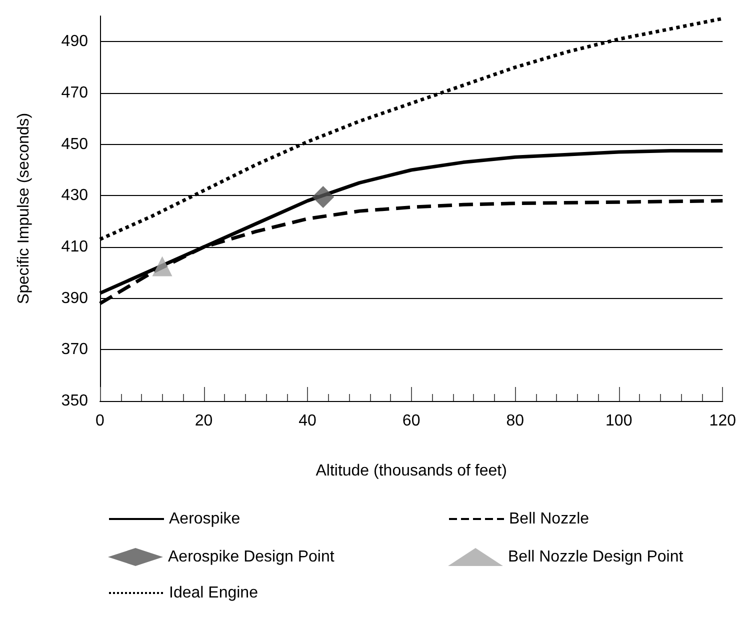 This screenshot has width=747, height=617. Describe the element at coordinates (74, 298) in the screenshot. I see `y-tick-label: 390` at that location.